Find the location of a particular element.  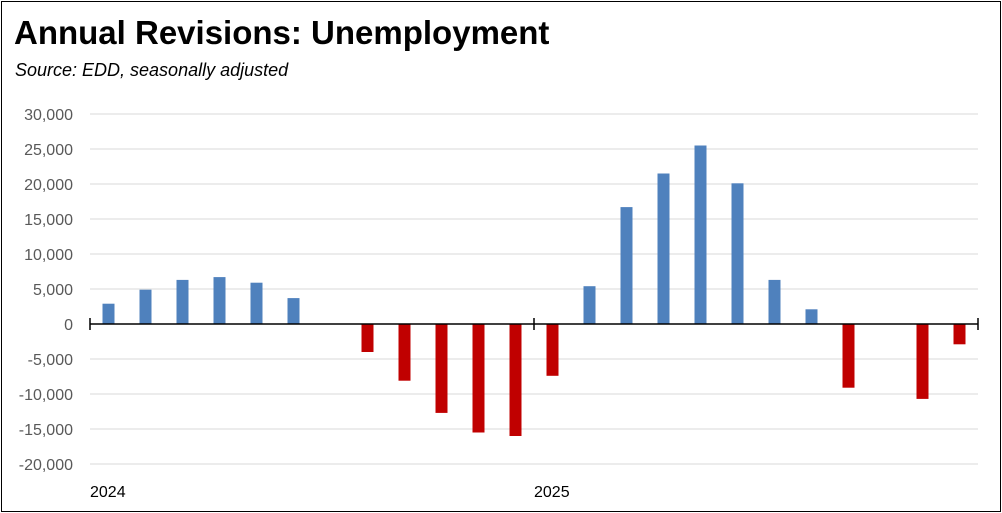

y-tick-label: 10,000 is located at coordinates (48, 255).